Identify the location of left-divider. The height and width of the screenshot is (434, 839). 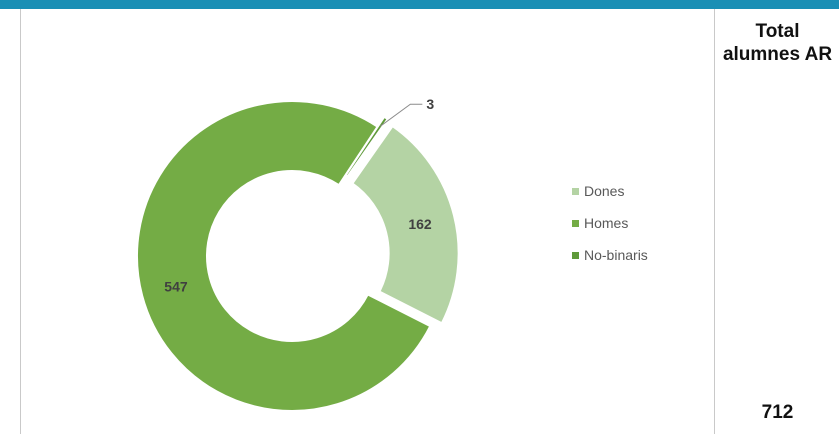
(20, 221).